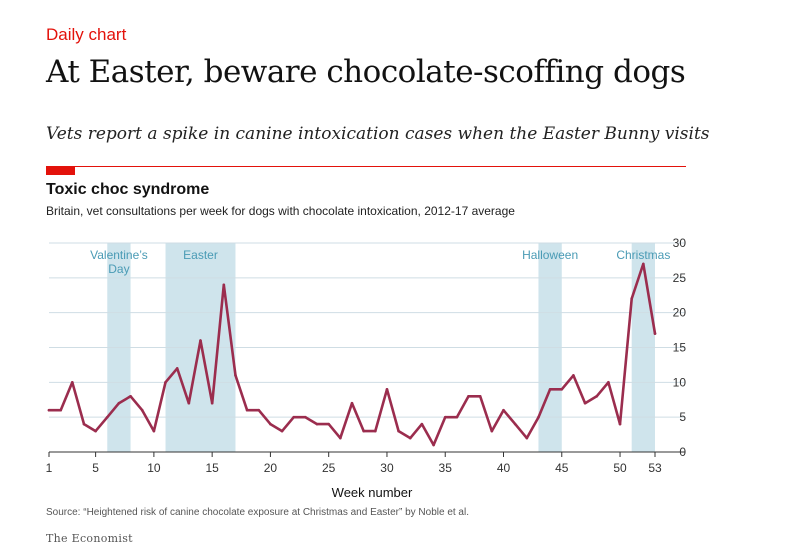  What do you see at coordinates (562, 468) in the screenshot?
I see `x-tick-label: 45` at bounding box center [562, 468].